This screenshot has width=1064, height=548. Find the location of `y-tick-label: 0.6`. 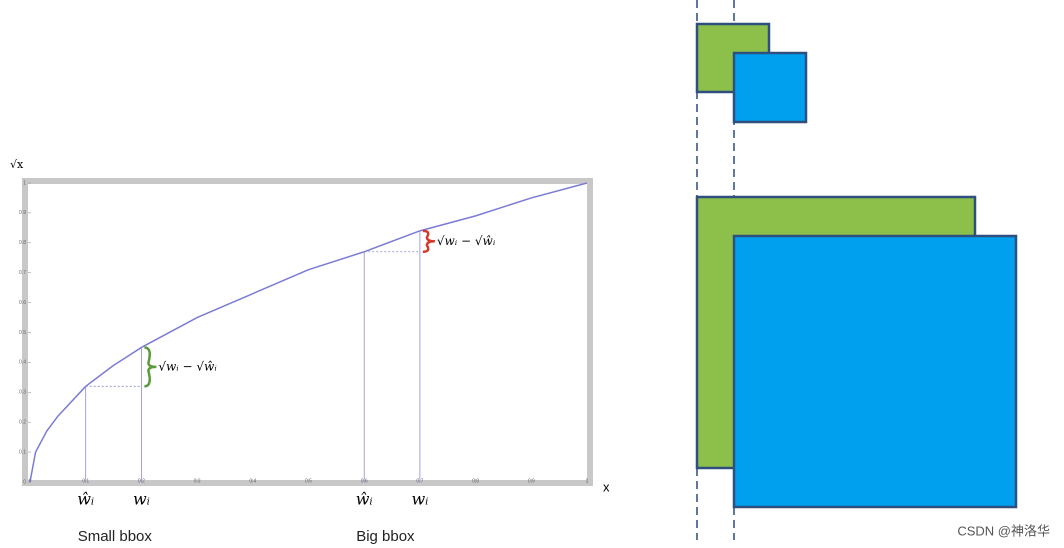

y-tick-label: 0.6 is located at coordinates (22, 303).